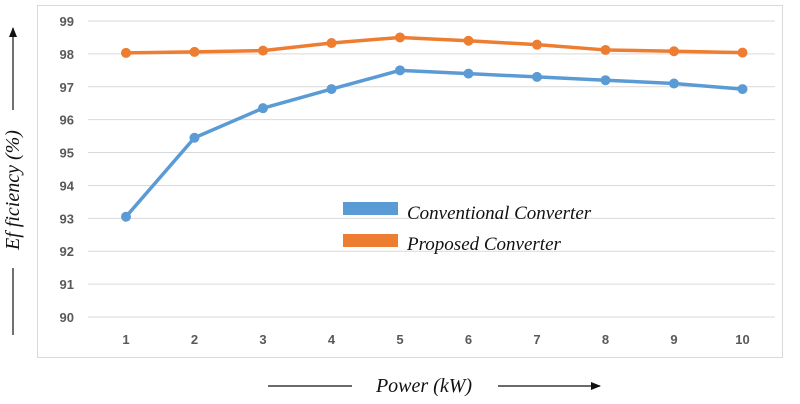 Image resolution: width=800 pixels, height=404 pixels. Describe the element at coordinates (67, 21) in the screenshot. I see `y-tick-label: 99` at that location.